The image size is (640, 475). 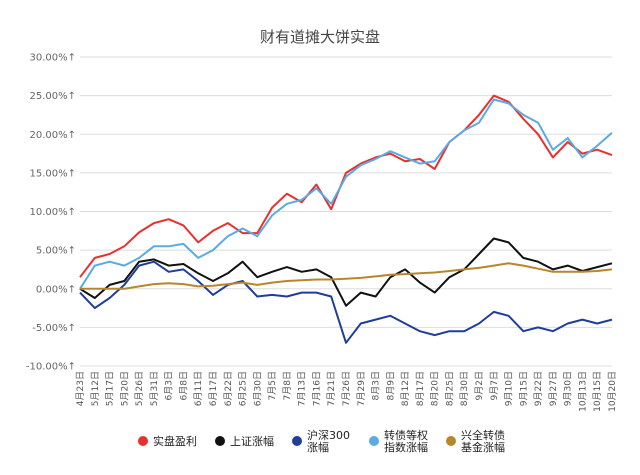 What do you see at coordinates (175, 441) in the screenshot?
I see `legend-label: 实盘盈利` at bounding box center [175, 441].